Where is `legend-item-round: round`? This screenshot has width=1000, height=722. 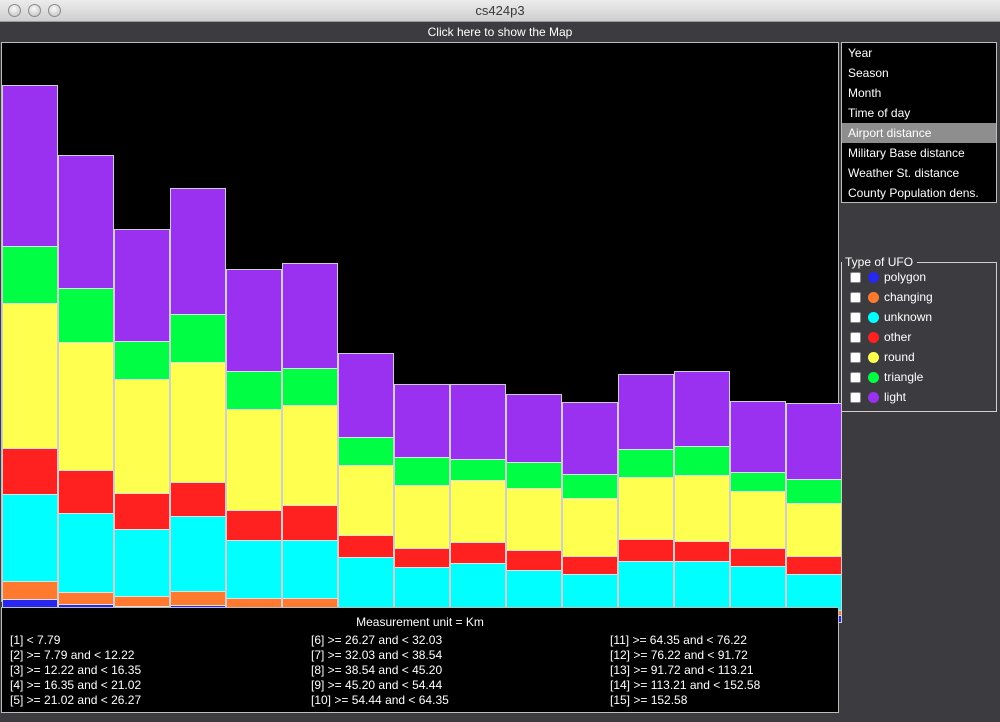 legend-item-round: round is located at coordinates (920, 358).